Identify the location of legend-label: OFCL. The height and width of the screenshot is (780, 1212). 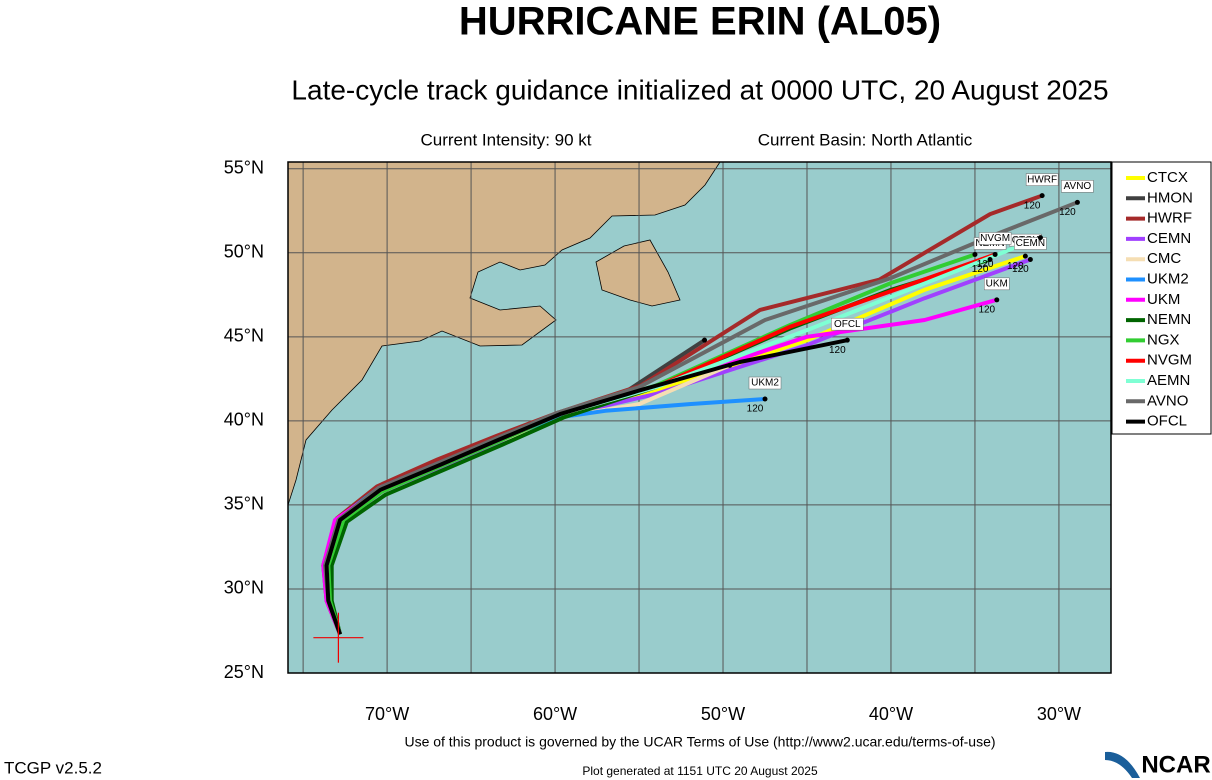
(1167, 421).